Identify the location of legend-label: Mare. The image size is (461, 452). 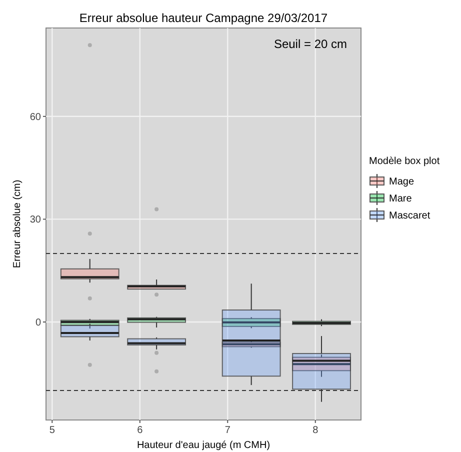
(400, 199).